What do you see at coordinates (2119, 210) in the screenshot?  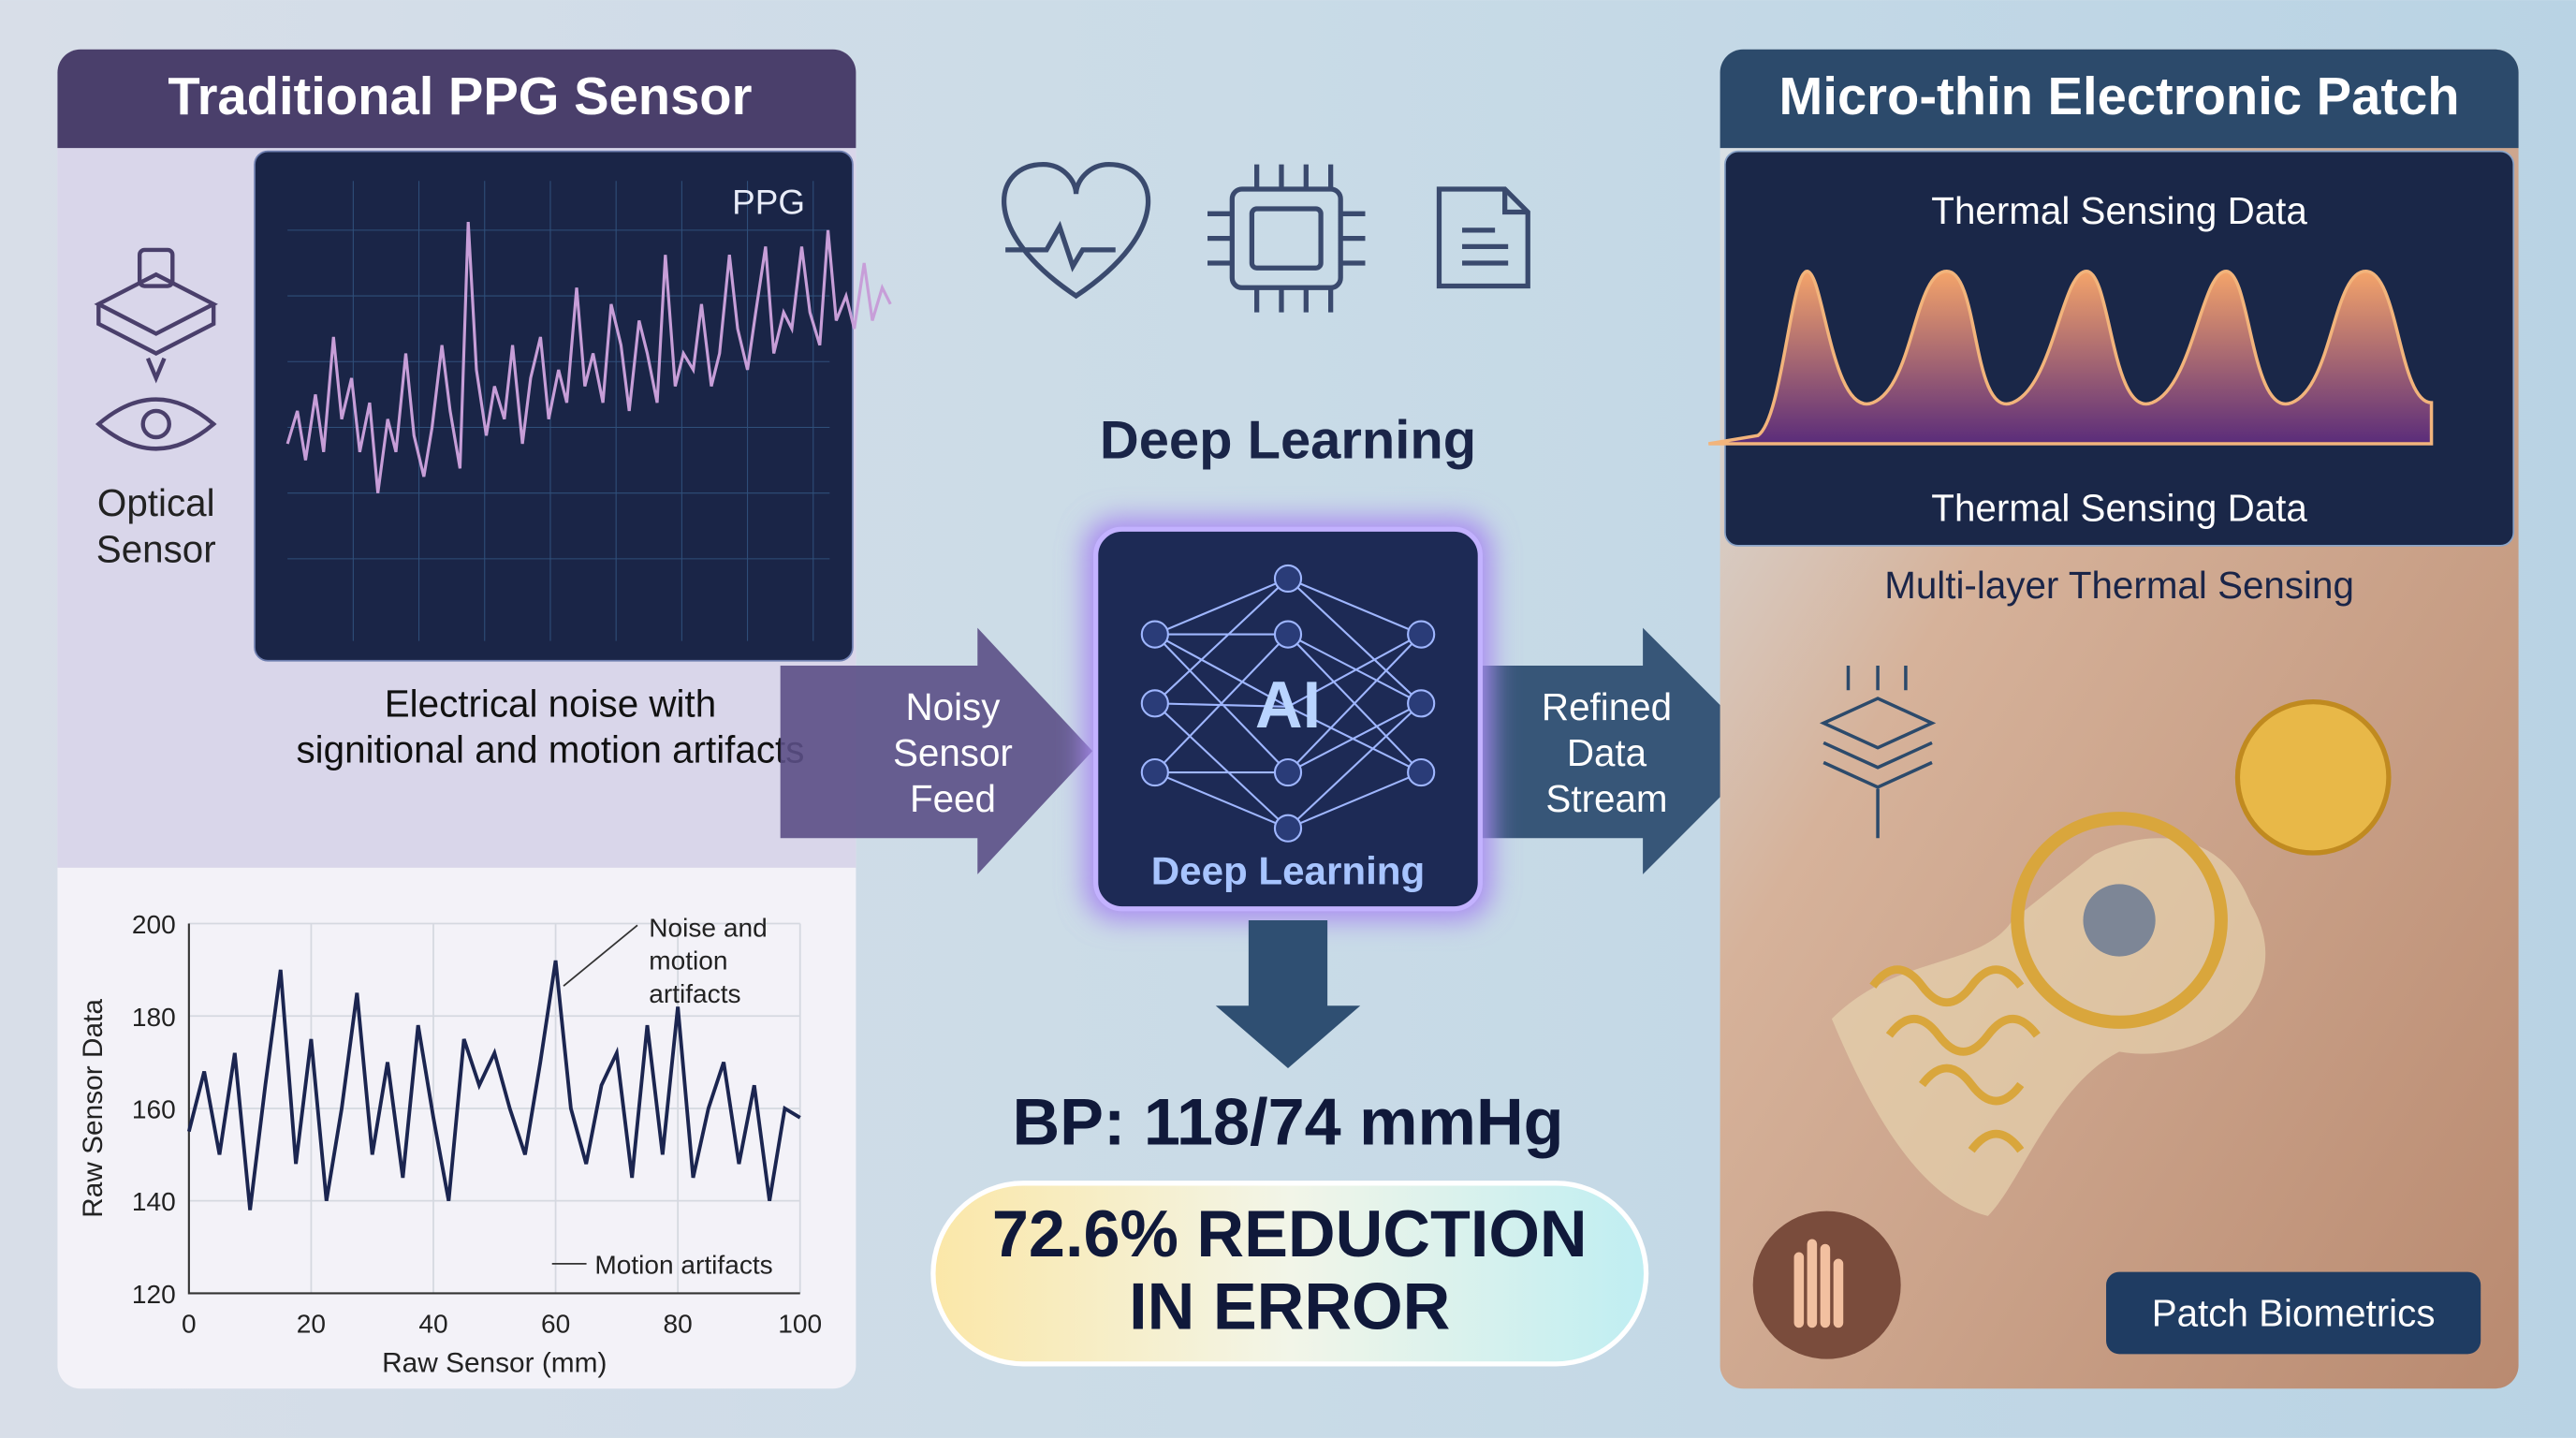 I see `thermal-title: Thermal Sensing Data` at bounding box center [2119, 210].